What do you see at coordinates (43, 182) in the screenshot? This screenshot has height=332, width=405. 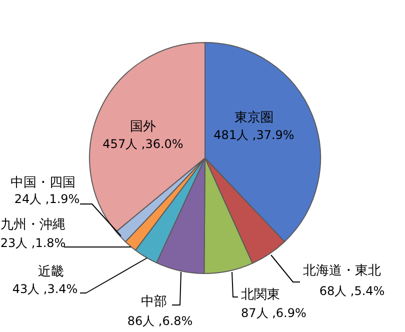 I see `slice-label: 中国・四国` at bounding box center [43, 182].